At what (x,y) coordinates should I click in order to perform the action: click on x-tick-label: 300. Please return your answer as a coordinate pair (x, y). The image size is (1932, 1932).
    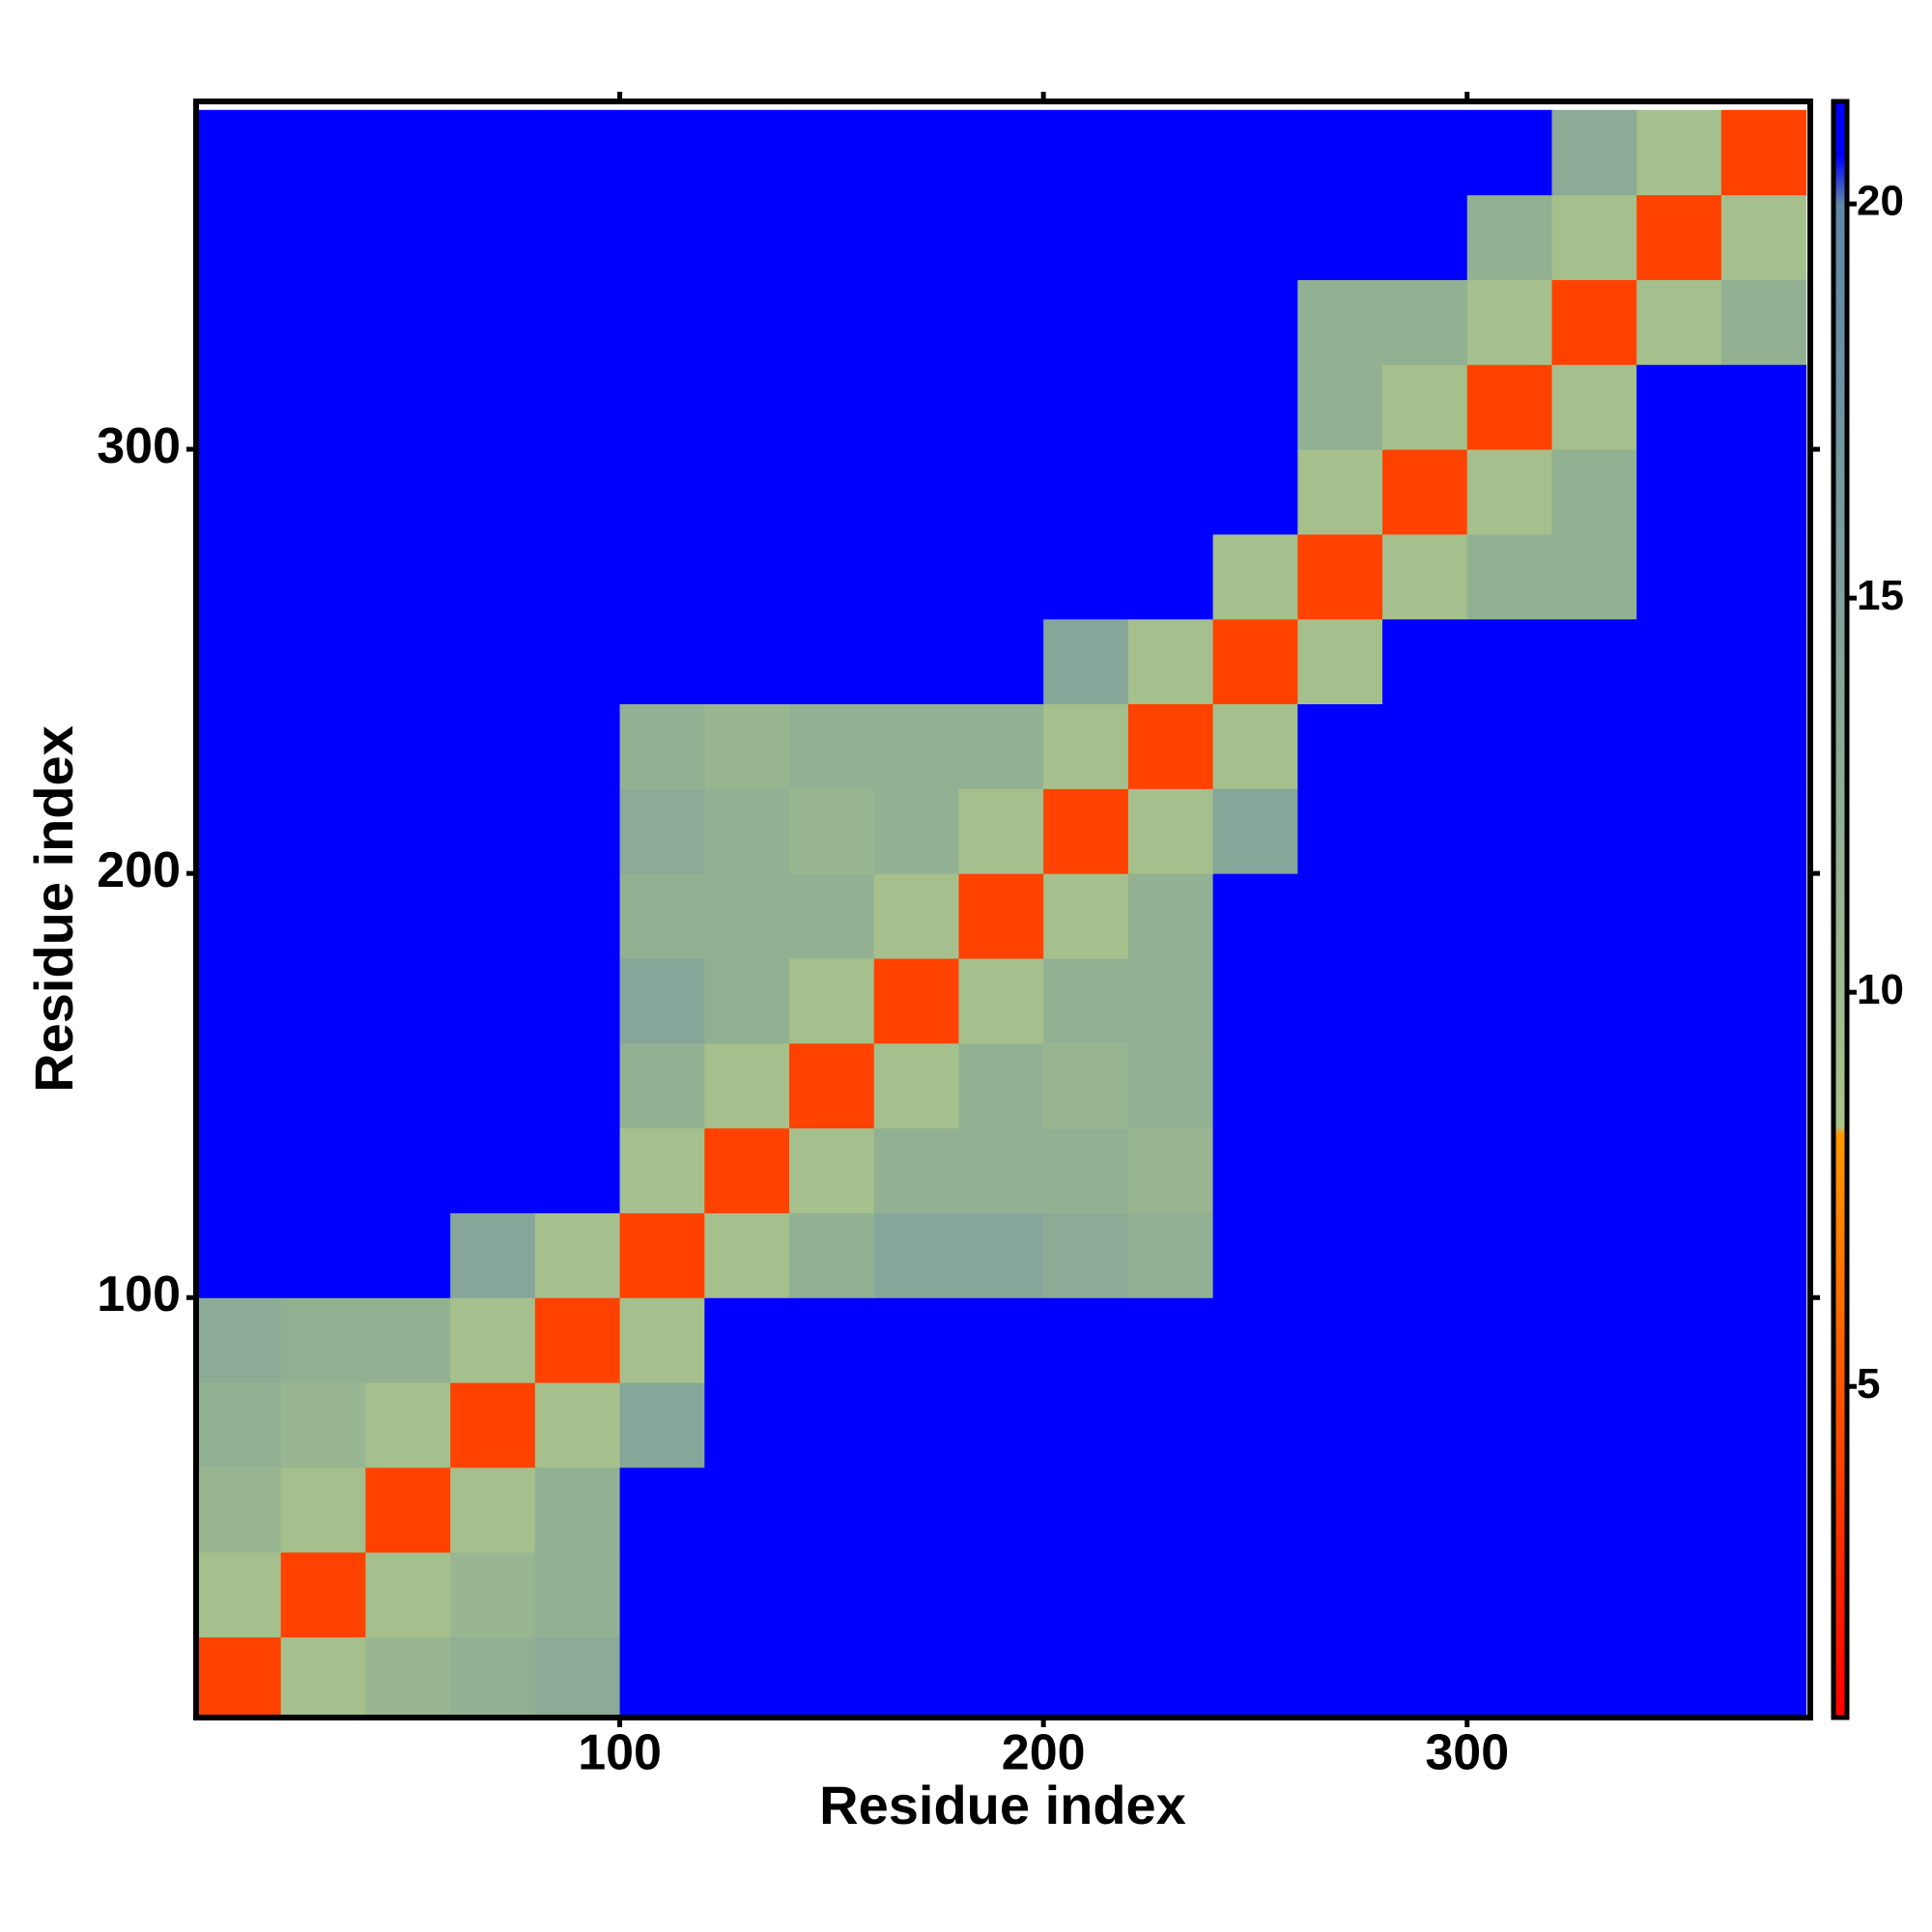
    Looking at the image, I should click on (1467, 1753).